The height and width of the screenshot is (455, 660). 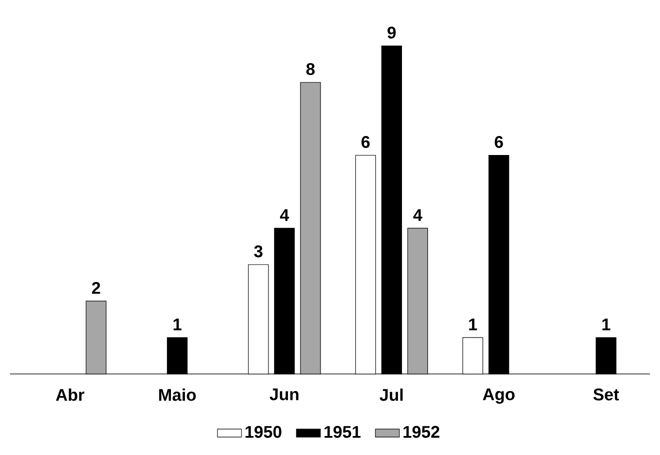 What do you see at coordinates (284, 394) in the screenshot?
I see `x-tick-label: Jun` at bounding box center [284, 394].